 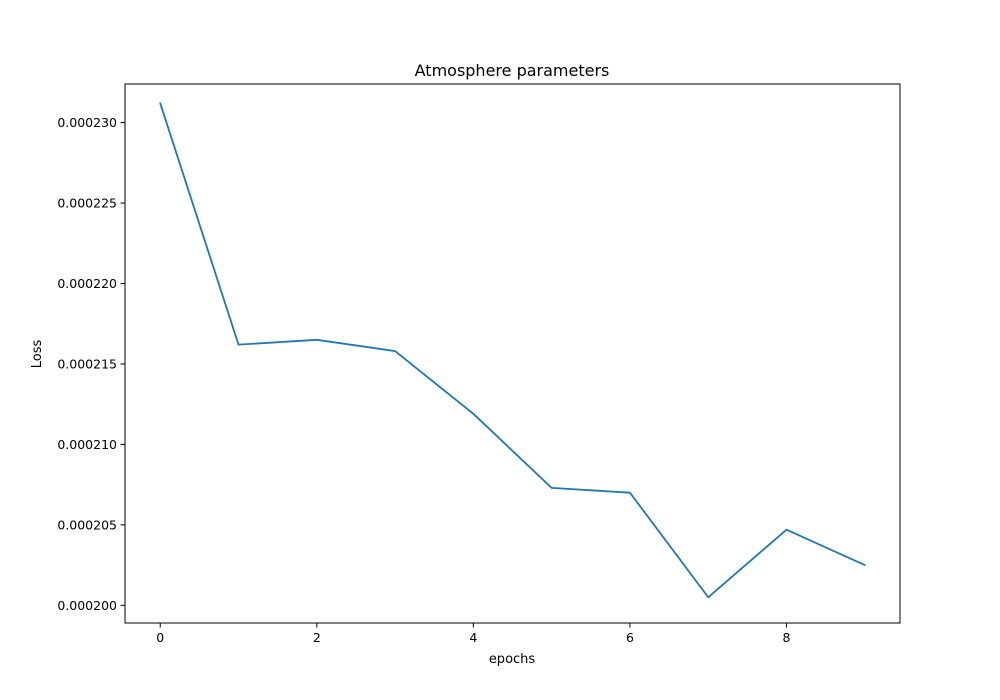 What do you see at coordinates (87, 605) in the screenshot?
I see `y-tick-label: 0.000200` at bounding box center [87, 605].